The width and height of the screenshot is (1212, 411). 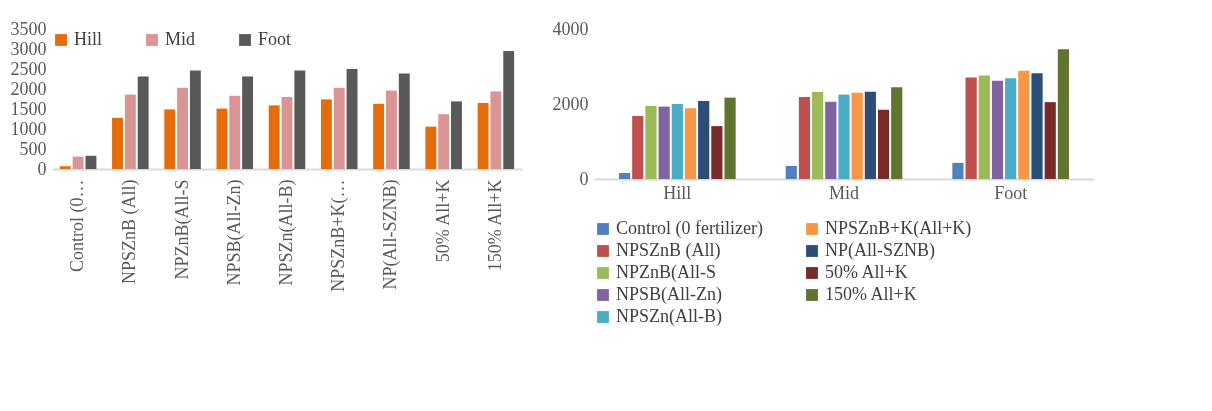 What do you see at coordinates (28, 68) in the screenshot?
I see `y-tick-label: 2500` at bounding box center [28, 68].